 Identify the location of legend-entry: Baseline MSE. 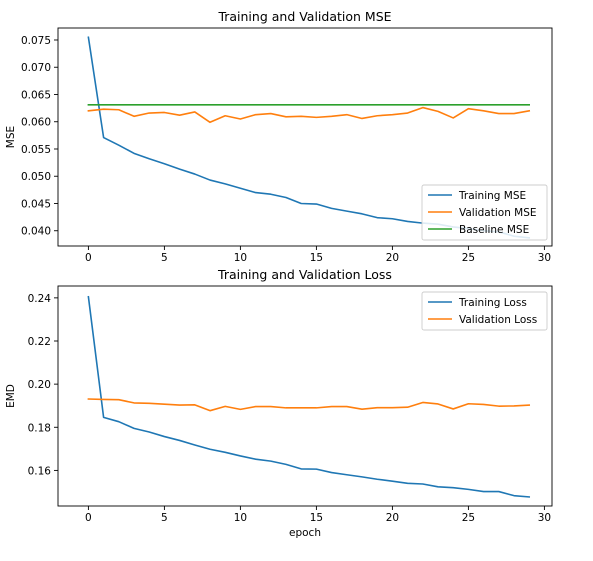
(494, 230).